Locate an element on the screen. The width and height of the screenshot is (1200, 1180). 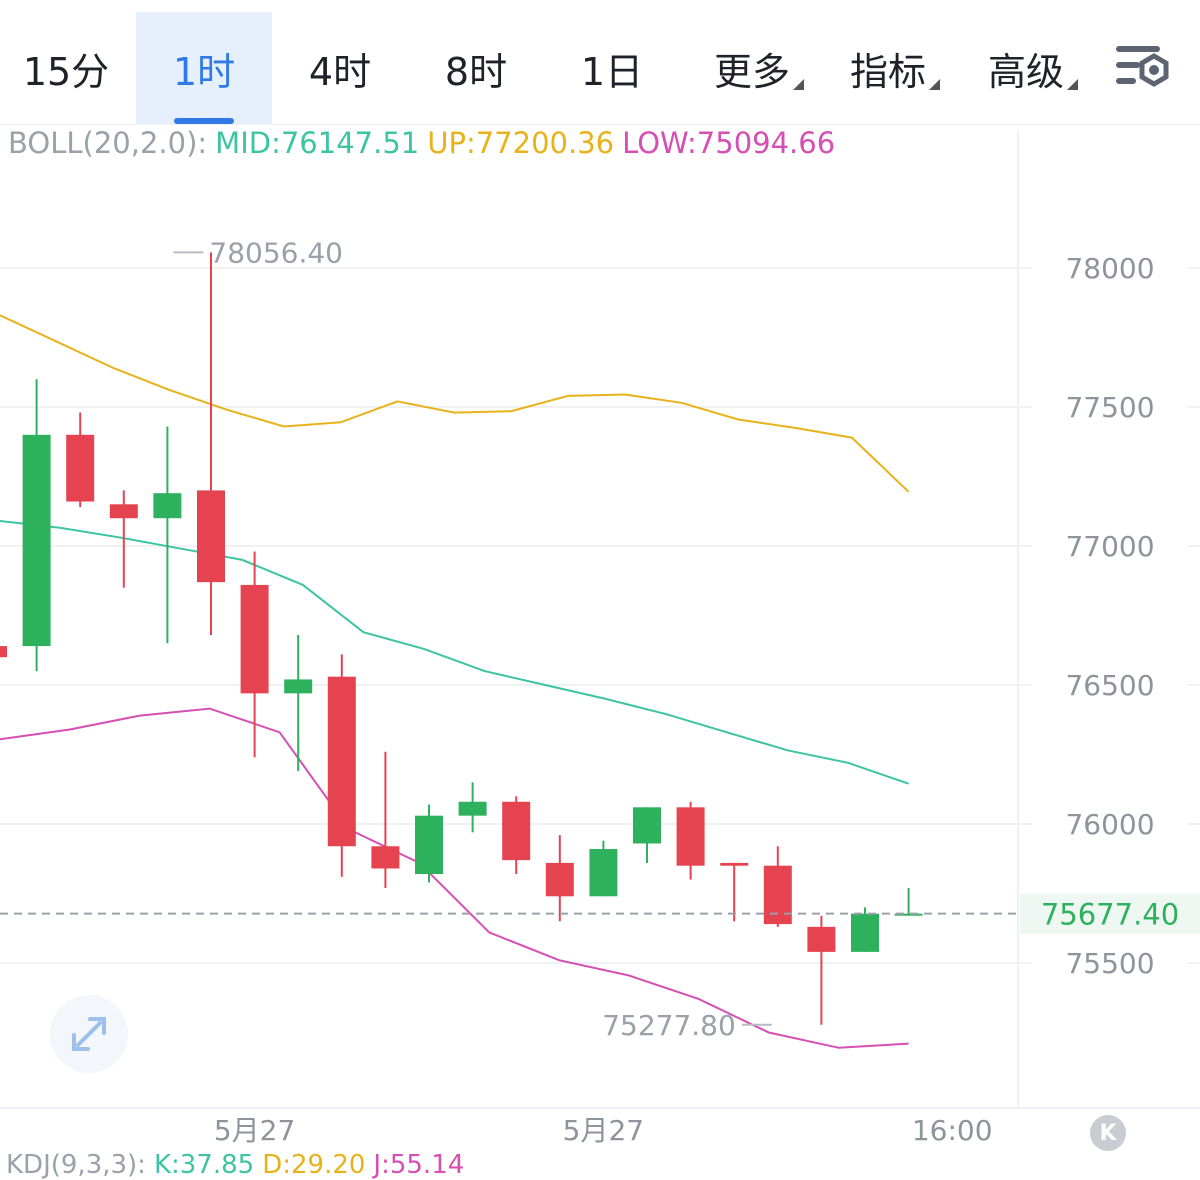
last-price-line: 75677.40 is located at coordinates (600, 913).